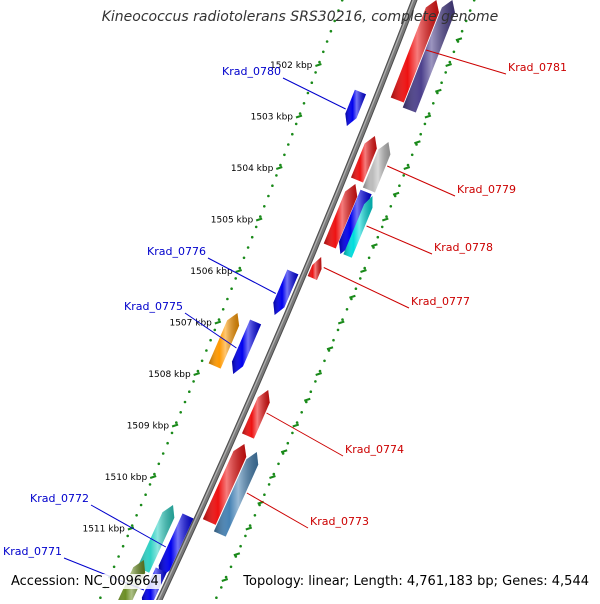  What do you see at coordinates (148, 427) in the screenshot?
I see `tick-label: 1509 kbp` at bounding box center [148, 427].